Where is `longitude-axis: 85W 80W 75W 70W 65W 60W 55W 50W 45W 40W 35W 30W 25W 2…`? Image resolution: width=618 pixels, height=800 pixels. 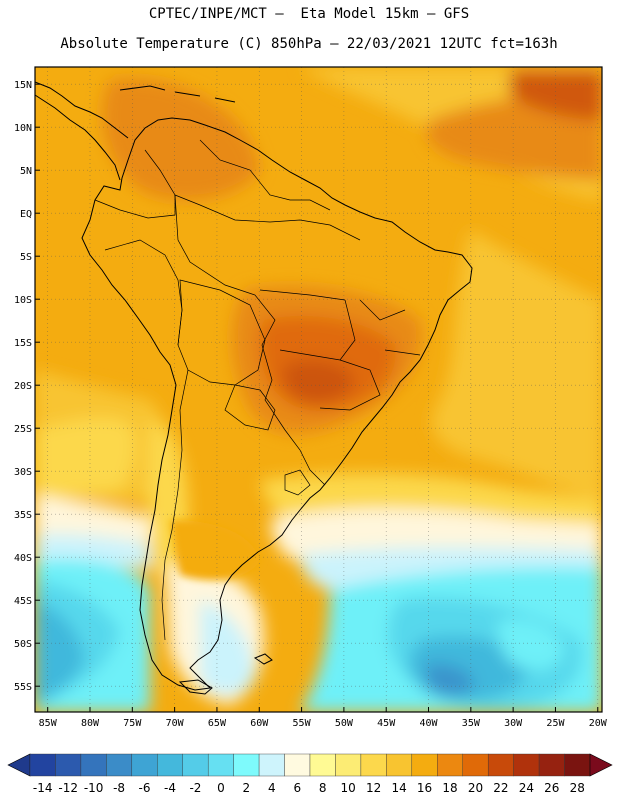 longitude-axis: 85W 80W 75W 70W 65W 60W 55W 50W 45W 40W 35W 30W 25W 2… is located at coordinates (323, 718).